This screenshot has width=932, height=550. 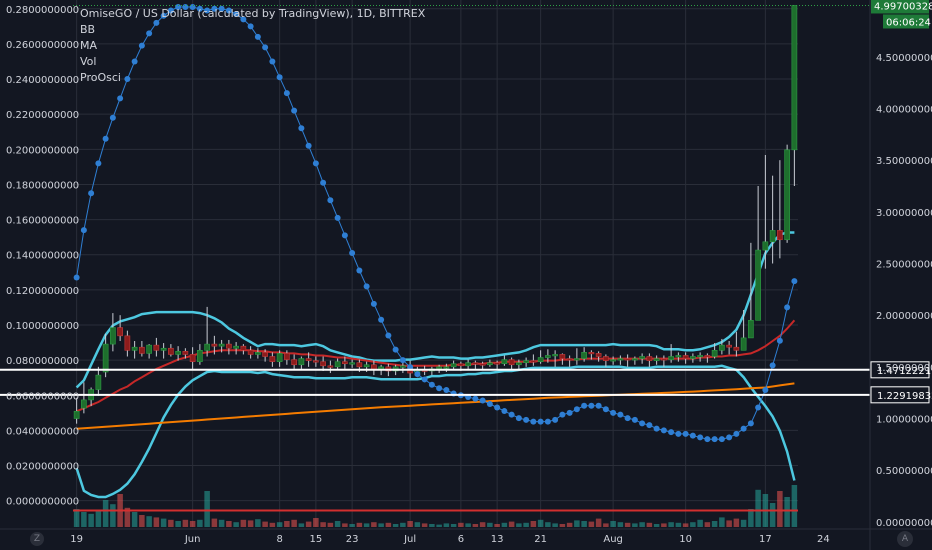 What do you see at coordinates (88, 29) in the screenshot?
I see `indicator-bb: BB` at bounding box center [88, 29].